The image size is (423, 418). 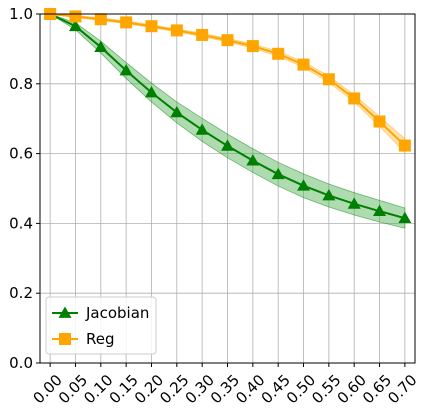 I want to click on jacobian-legend-marker, so click(x=65, y=312).